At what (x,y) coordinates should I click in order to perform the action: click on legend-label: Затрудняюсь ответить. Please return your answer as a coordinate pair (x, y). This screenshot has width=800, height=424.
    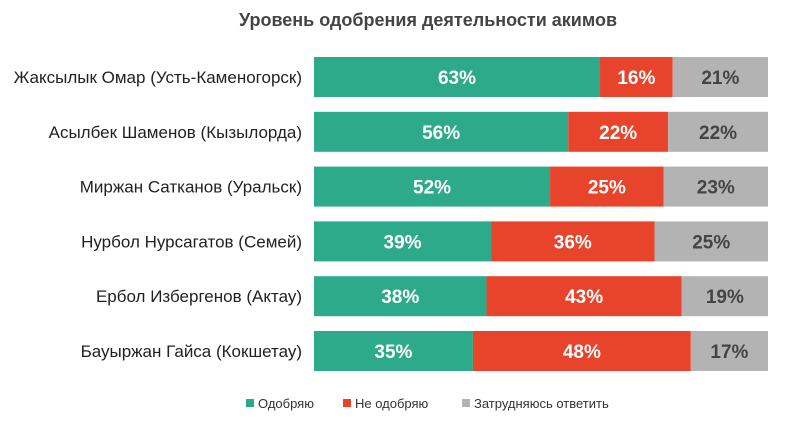
    Looking at the image, I should click on (541, 403).